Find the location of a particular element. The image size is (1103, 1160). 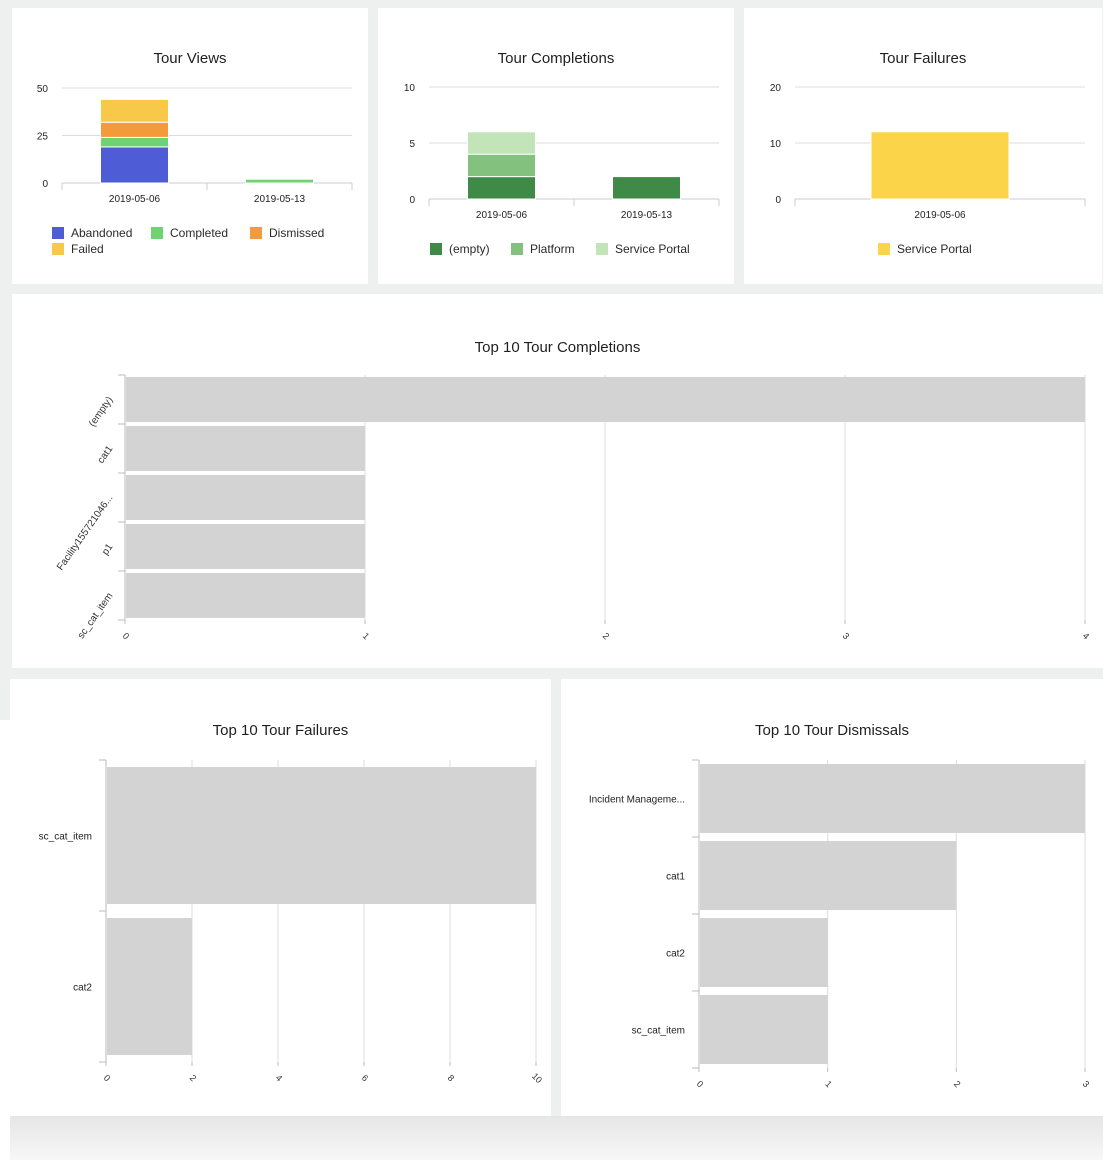

chart-title: Tour Failures is located at coordinates (923, 58).